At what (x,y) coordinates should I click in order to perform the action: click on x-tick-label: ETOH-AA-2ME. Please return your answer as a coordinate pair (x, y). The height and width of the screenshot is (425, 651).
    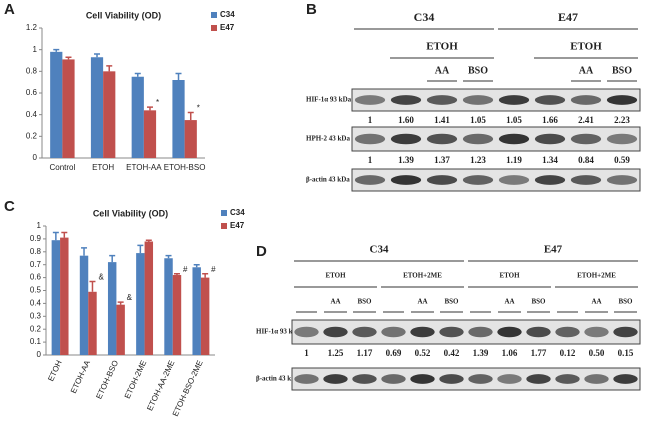
    Looking at the image, I should click on (160, 385).